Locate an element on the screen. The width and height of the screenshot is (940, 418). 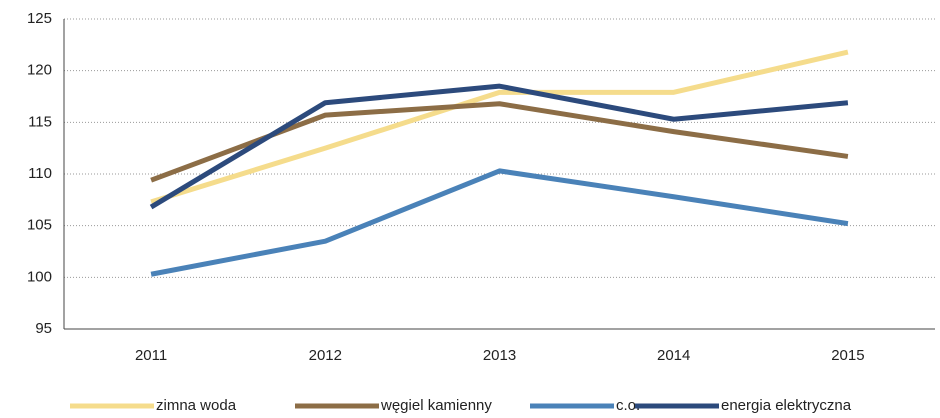
legend-label: c.o. is located at coordinates (628, 405).